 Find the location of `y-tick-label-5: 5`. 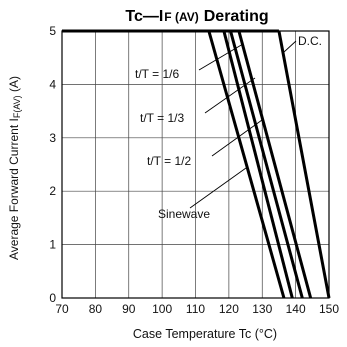

y-tick-label-5: 5 is located at coordinates (52, 31).